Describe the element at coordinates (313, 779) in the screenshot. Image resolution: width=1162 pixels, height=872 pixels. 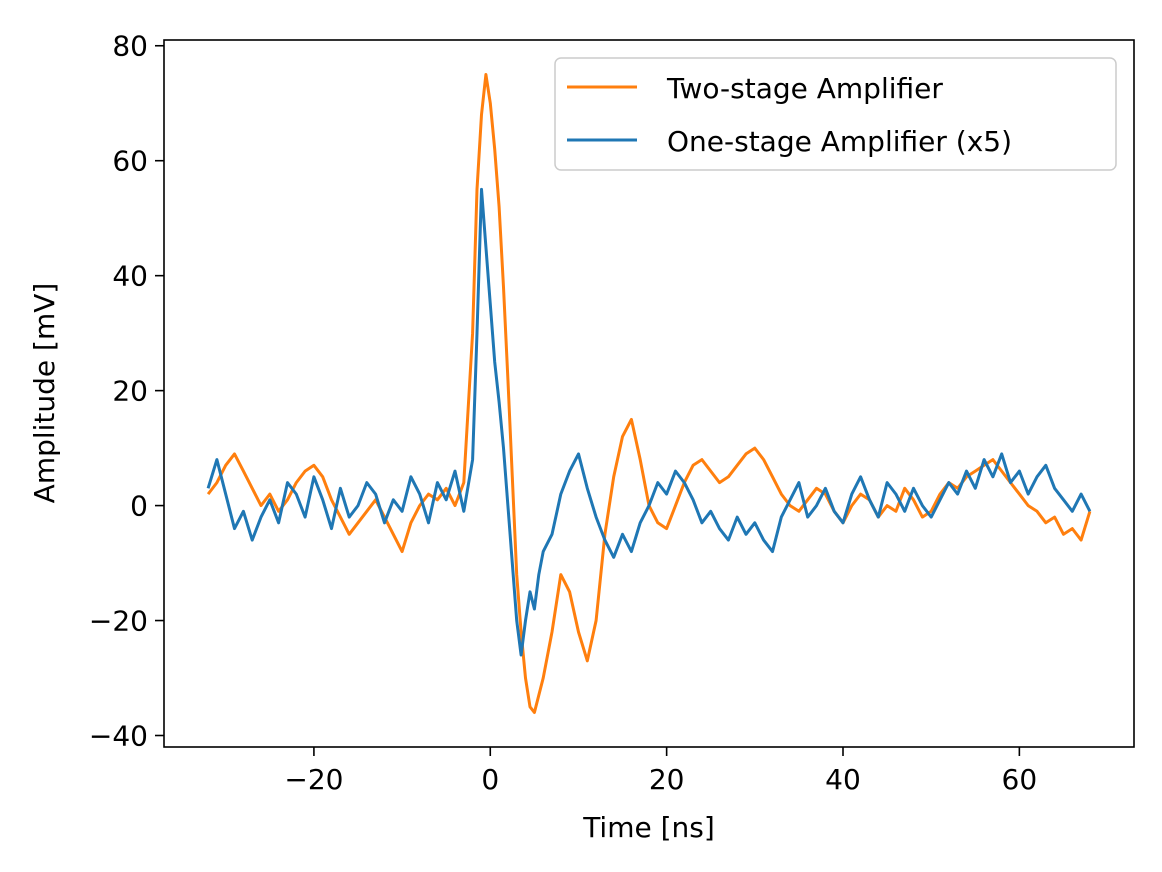
I see `x-tick-label: −20` at that location.